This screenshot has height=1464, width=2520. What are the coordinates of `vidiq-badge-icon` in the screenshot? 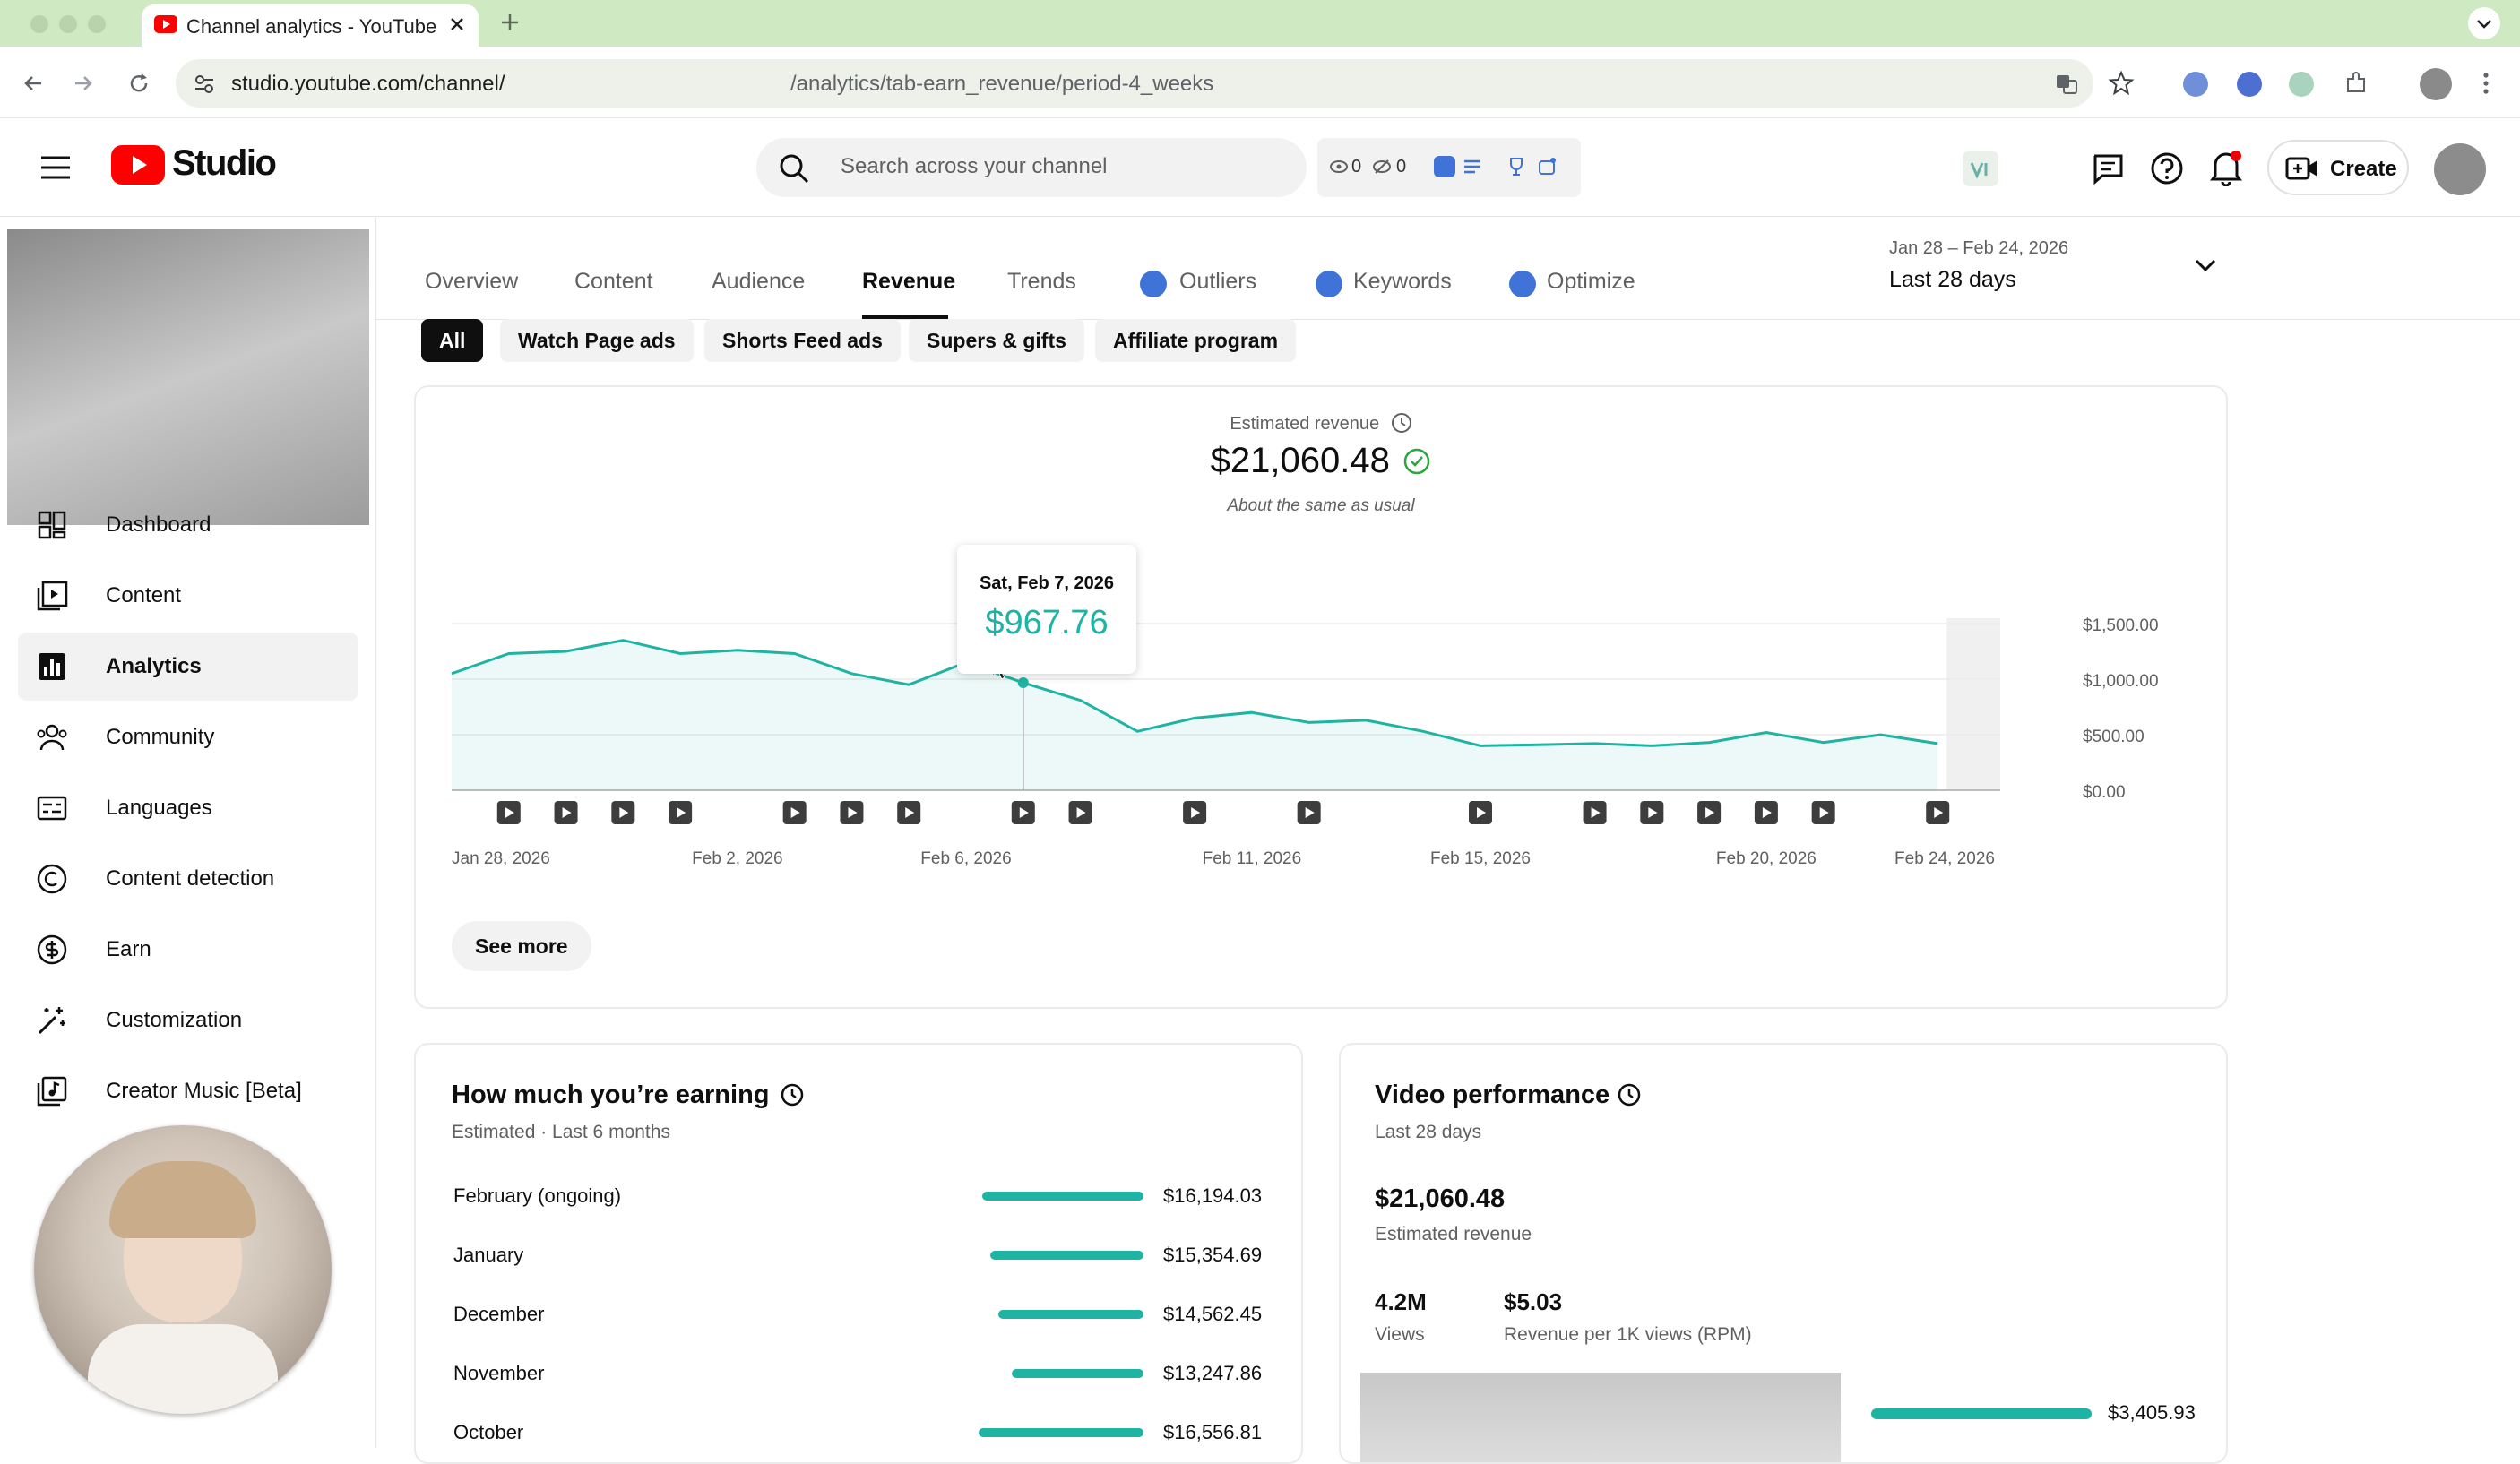 It's located at (1980, 168).